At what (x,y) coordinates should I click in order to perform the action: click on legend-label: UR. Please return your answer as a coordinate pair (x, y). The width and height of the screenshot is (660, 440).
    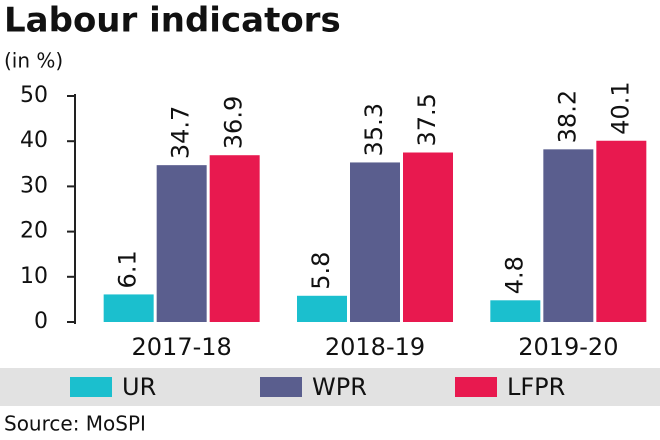
    Looking at the image, I should click on (139, 387).